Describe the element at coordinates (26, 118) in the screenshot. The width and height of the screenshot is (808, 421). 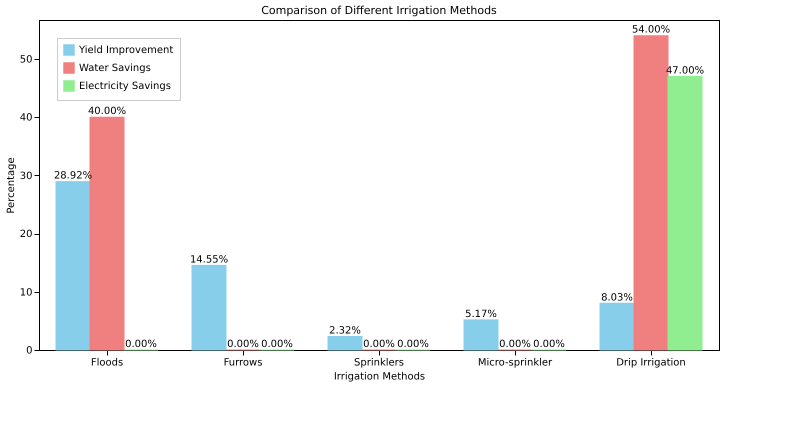
I see `y-tick-label: 40` at that location.